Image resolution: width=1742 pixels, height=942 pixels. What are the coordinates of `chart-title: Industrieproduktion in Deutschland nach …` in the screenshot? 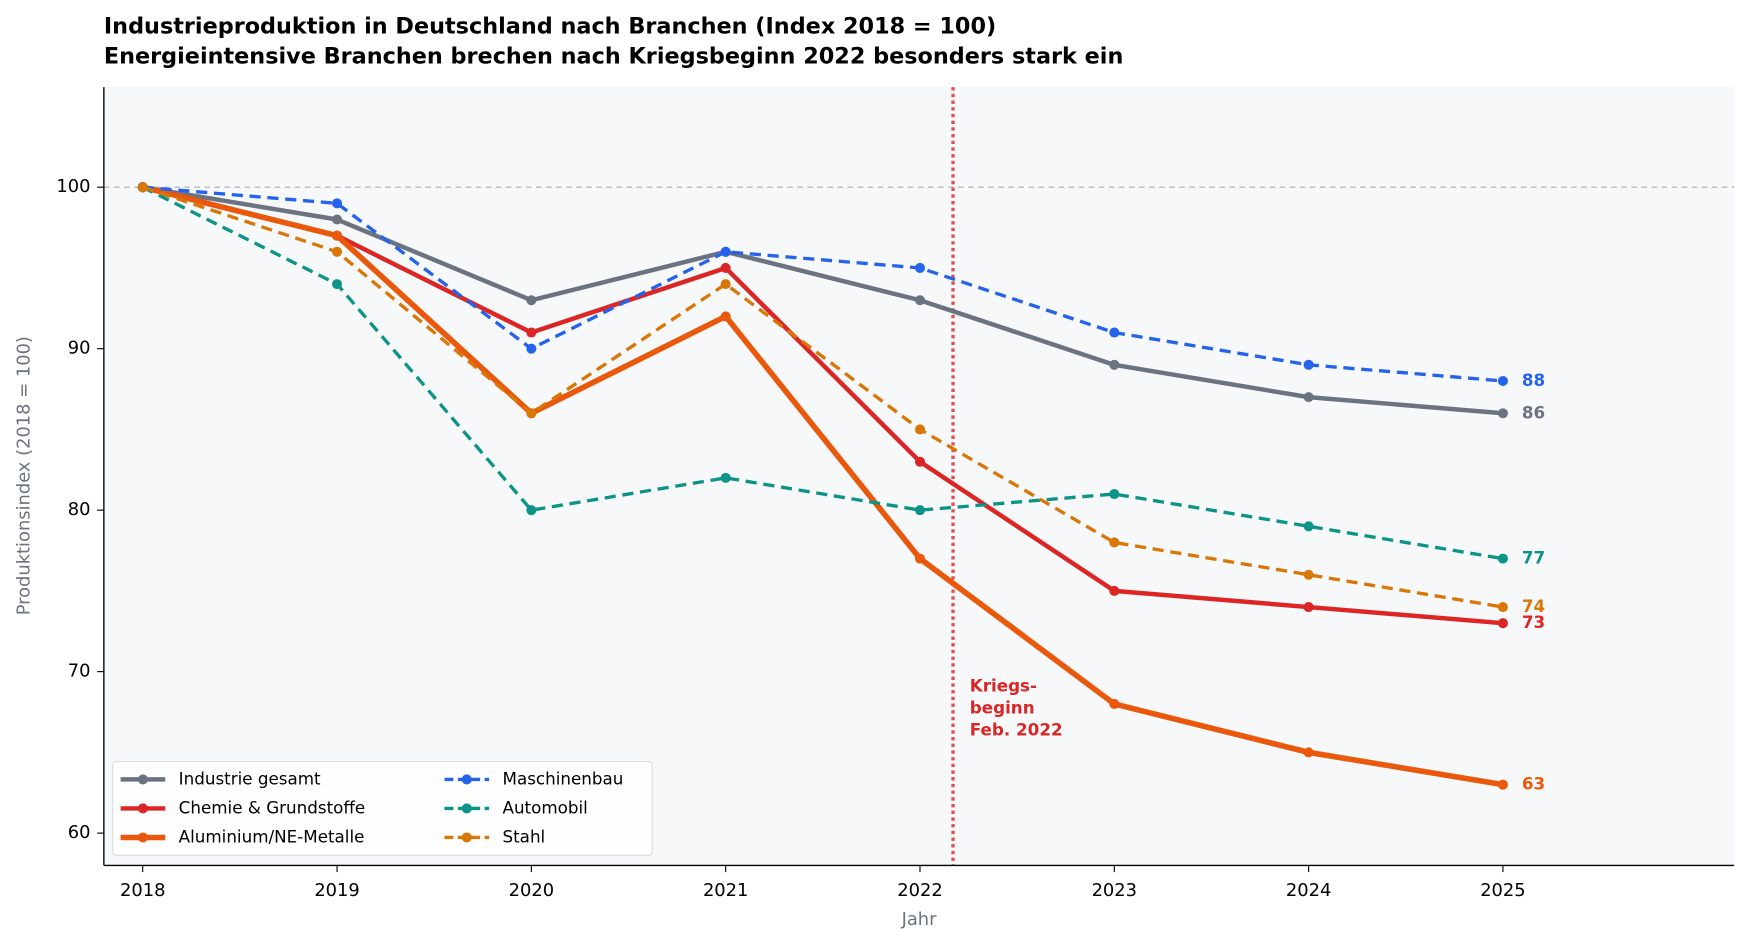 It's located at (550, 26).